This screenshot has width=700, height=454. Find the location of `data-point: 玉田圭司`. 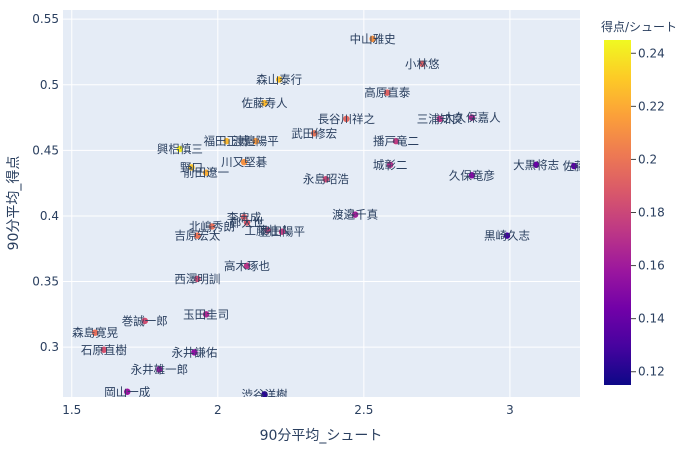

data-point: 玉田圭司 is located at coordinates (206, 314).